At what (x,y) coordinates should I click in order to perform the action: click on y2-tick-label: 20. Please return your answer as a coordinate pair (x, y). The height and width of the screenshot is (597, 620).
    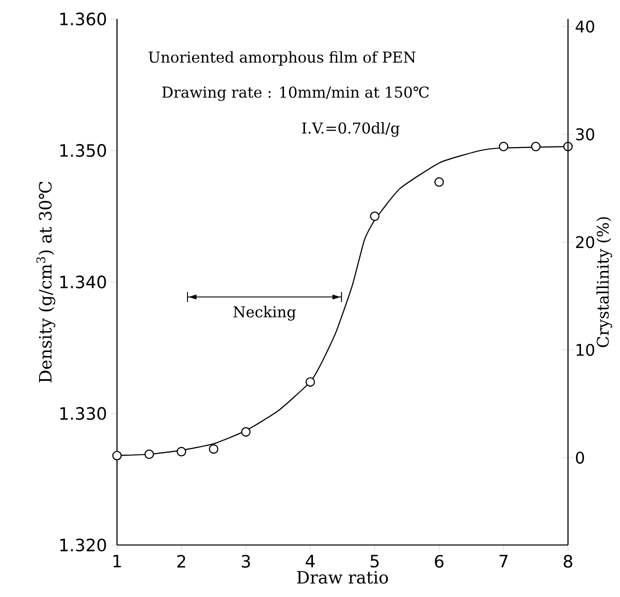
    Looking at the image, I should click on (585, 242).